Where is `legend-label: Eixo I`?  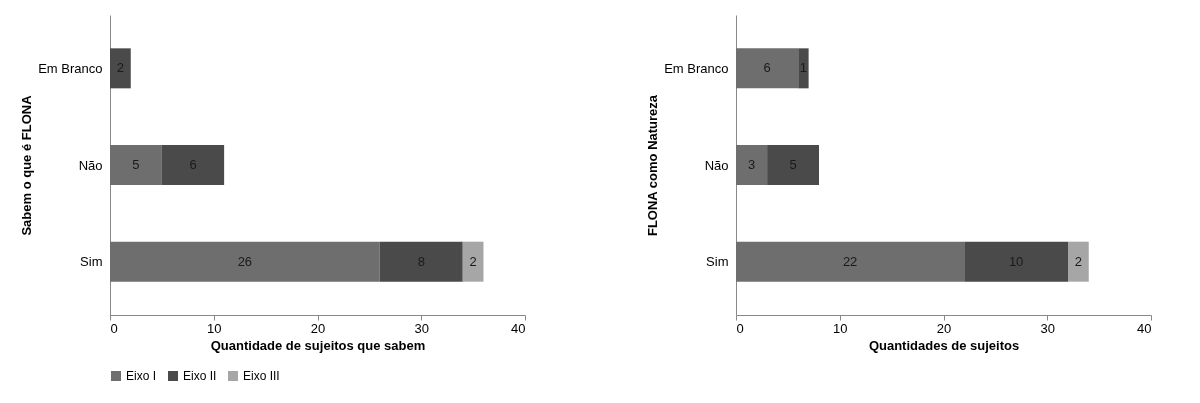
legend-label: Eixo I is located at coordinates (141, 376).